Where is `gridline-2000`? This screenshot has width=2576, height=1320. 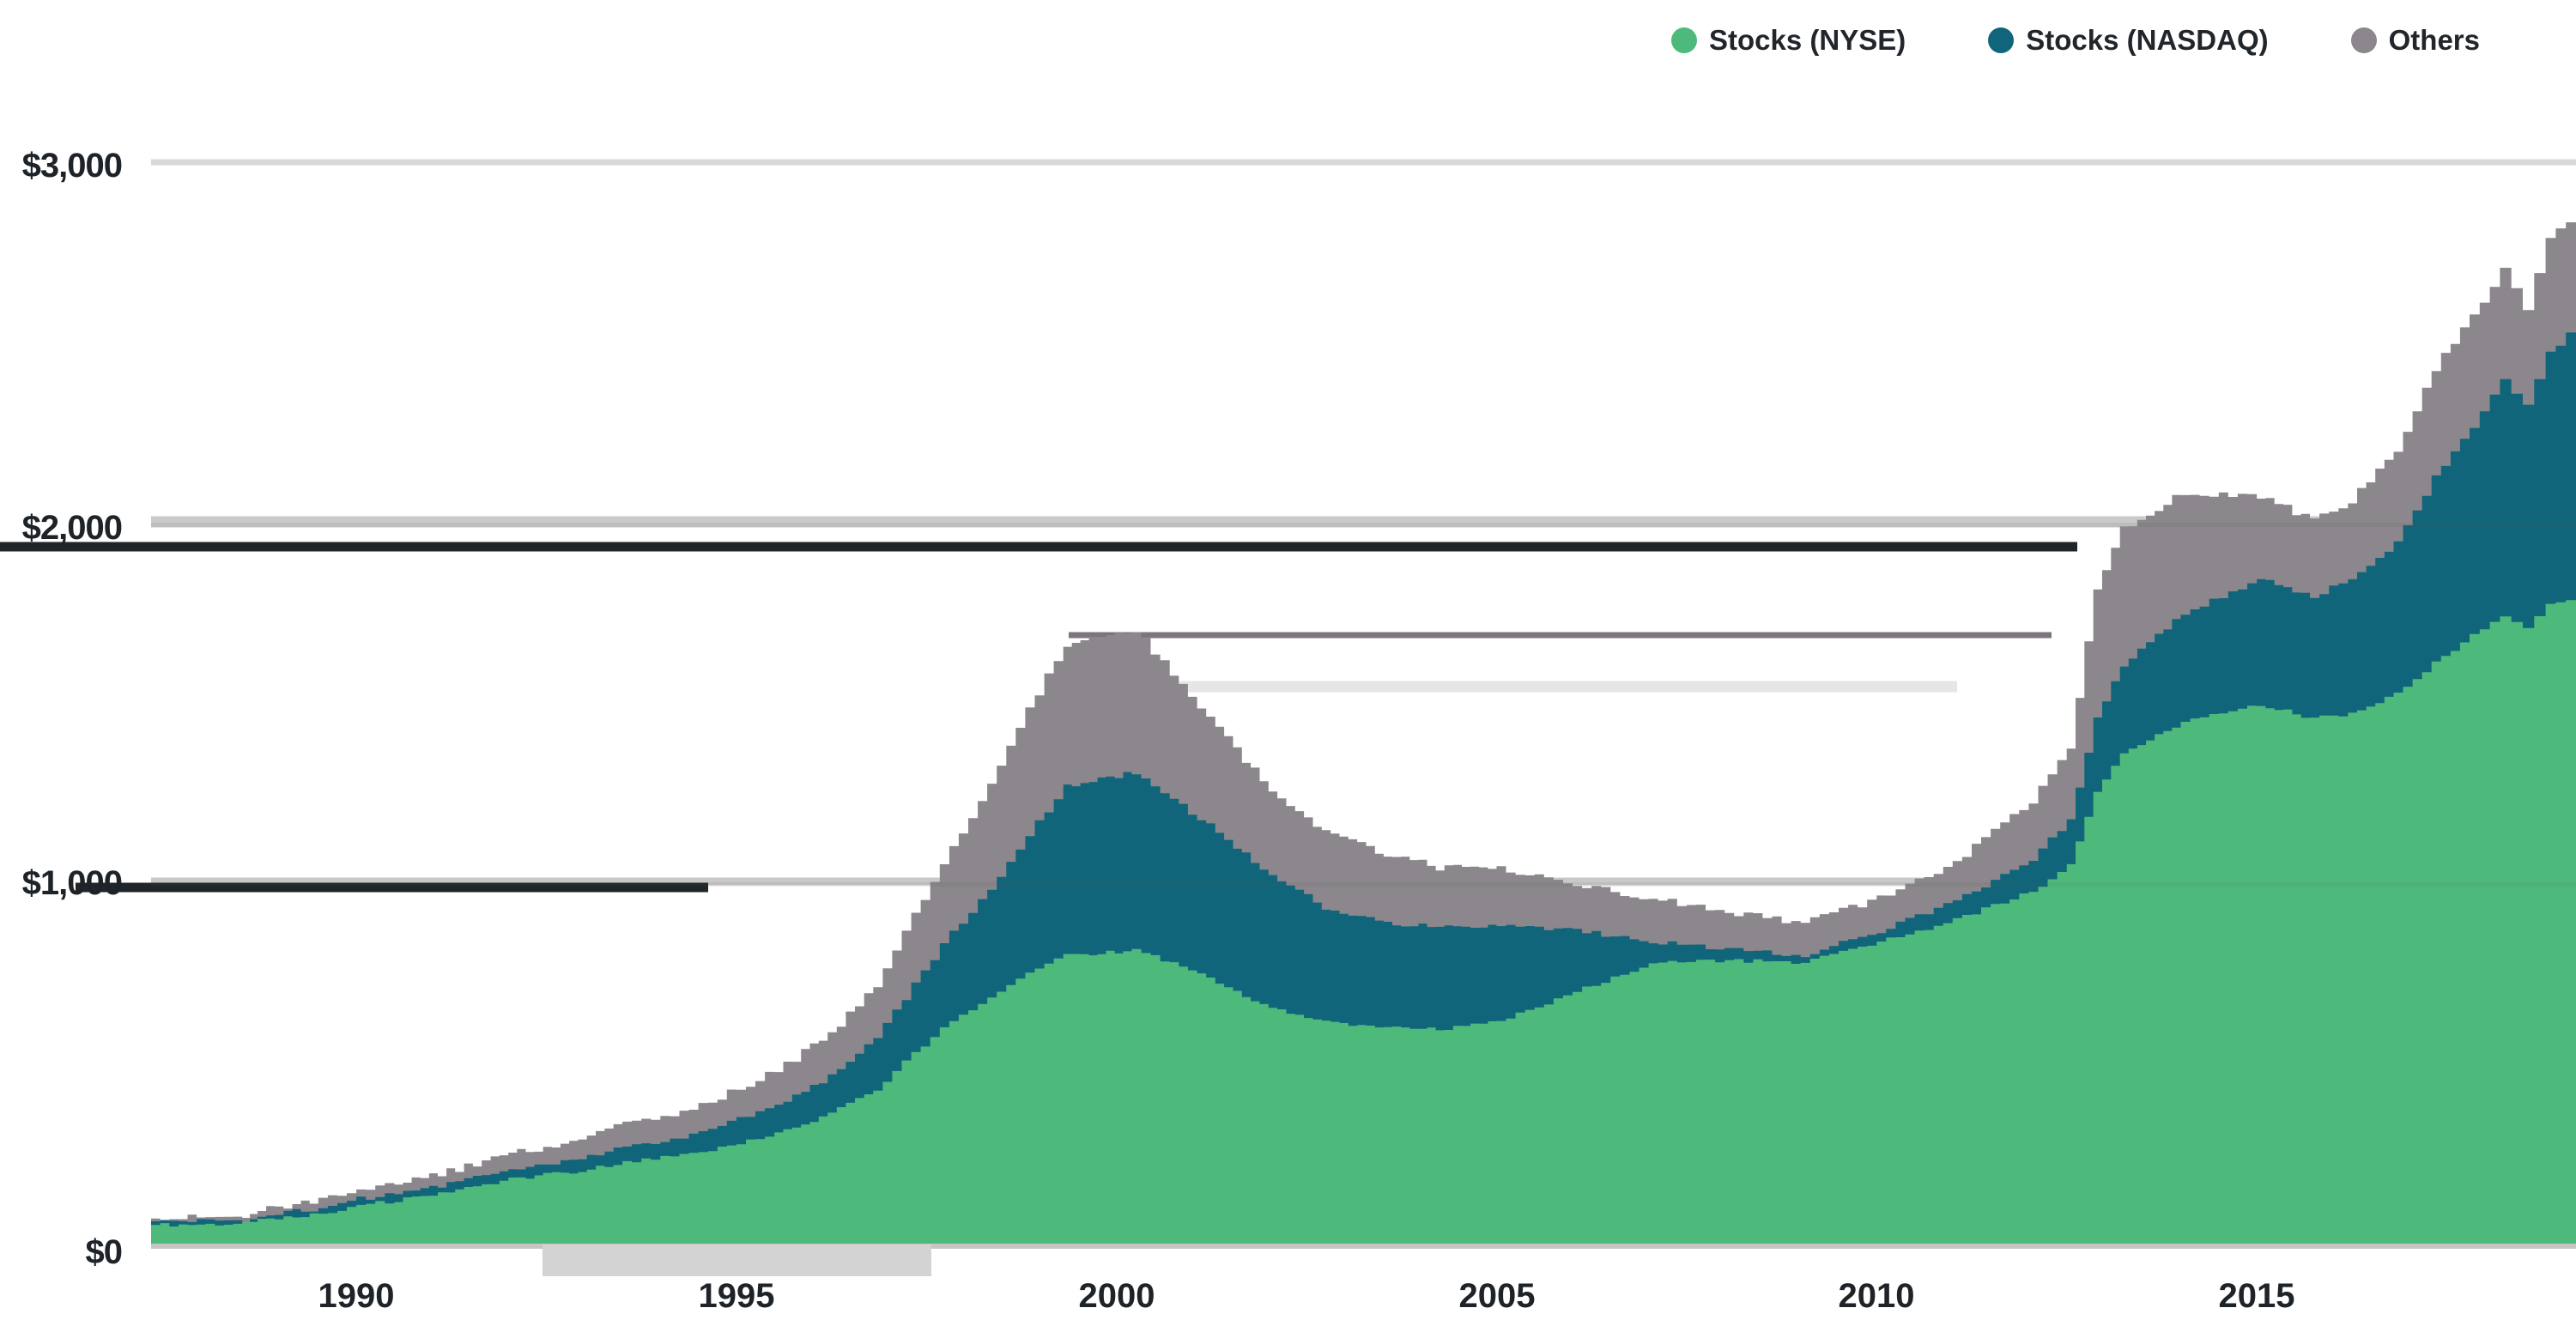 gridline-2000 is located at coordinates (1363, 522).